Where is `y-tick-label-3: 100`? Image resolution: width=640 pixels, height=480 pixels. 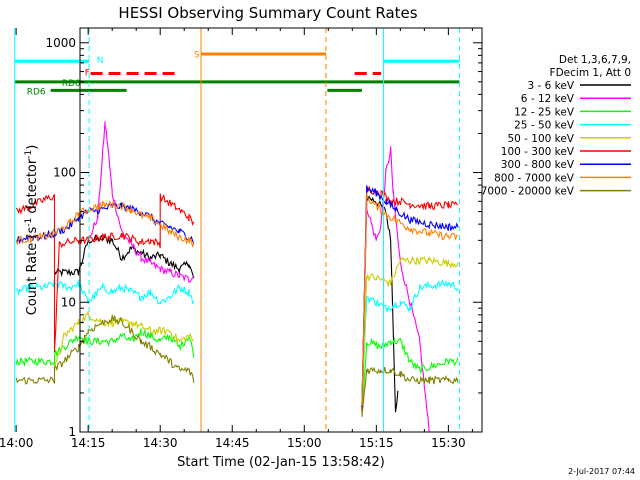
y-tick-label-3: 100 is located at coordinates (64, 173).